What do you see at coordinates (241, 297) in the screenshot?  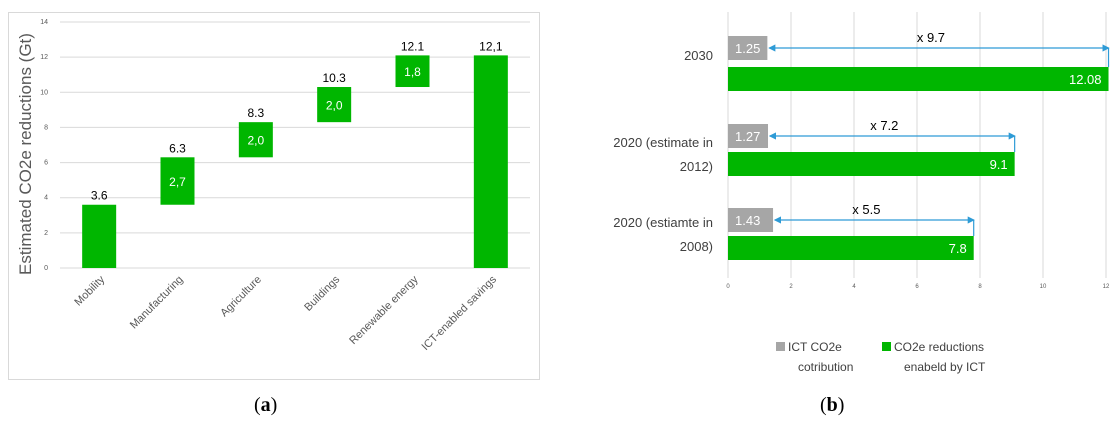 I see `x-category-label: Agriculture` at bounding box center [241, 297].